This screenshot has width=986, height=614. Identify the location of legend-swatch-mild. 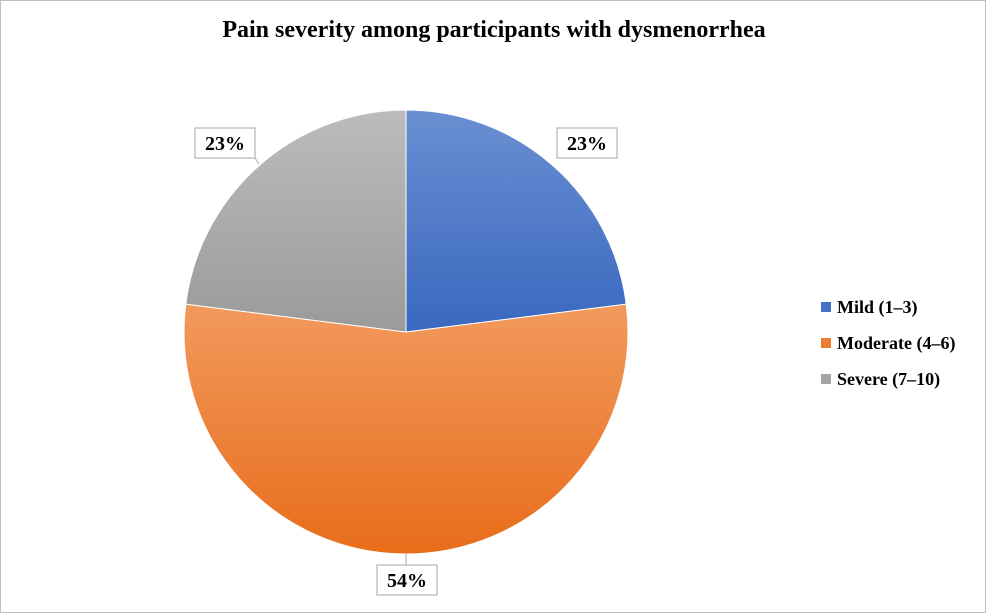
(826, 307).